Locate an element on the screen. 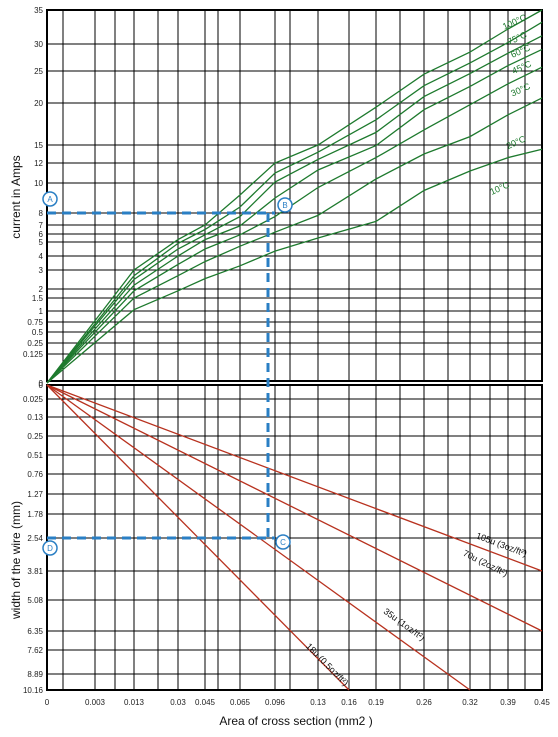 The width and height of the screenshot is (558, 737). top-ytick-label: 10 is located at coordinates (38, 183).